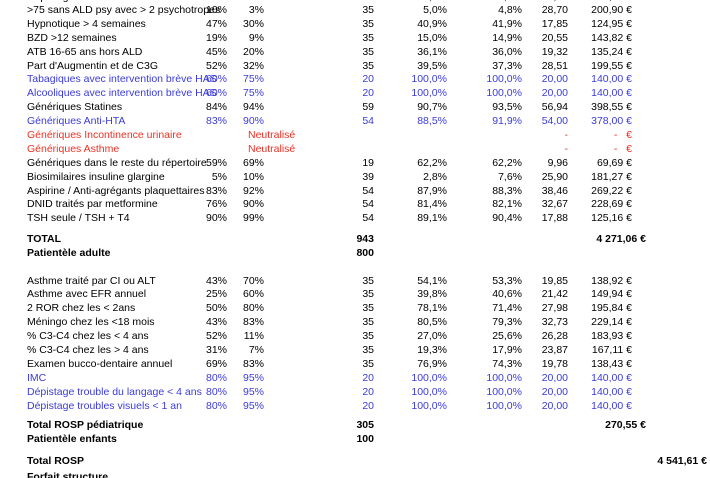 The width and height of the screenshot is (710, 478). Describe the element at coordinates (256, 349) in the screenshot. I see `cell-objectif-cible: 7%` at that location.